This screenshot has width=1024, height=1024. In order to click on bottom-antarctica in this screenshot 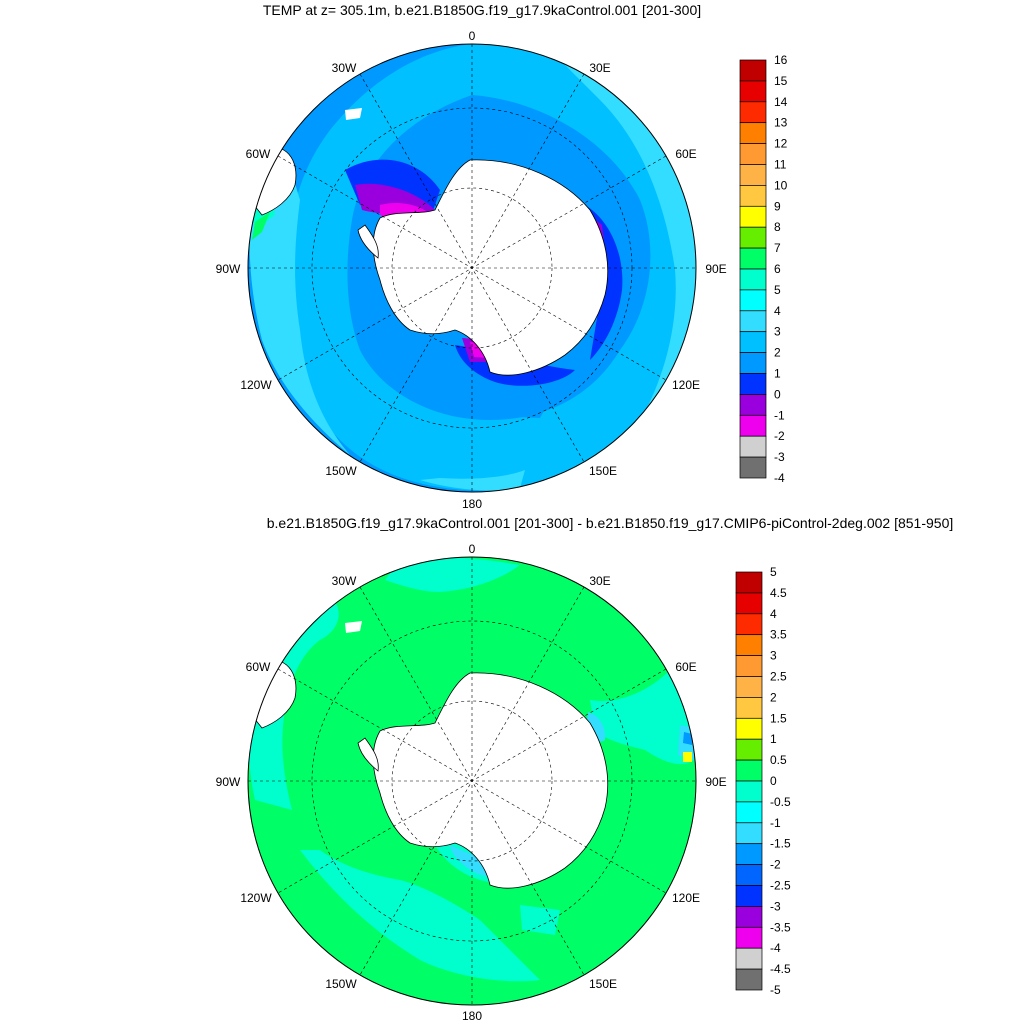, I will do `click(490, 780)`.